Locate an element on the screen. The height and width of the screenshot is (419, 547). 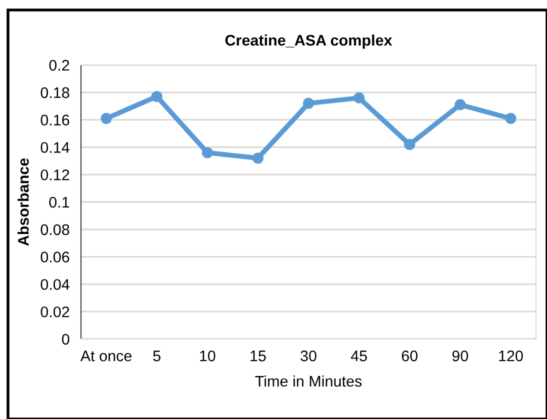
y-tick-label: 0.06 is located at coordinates (55, 257).